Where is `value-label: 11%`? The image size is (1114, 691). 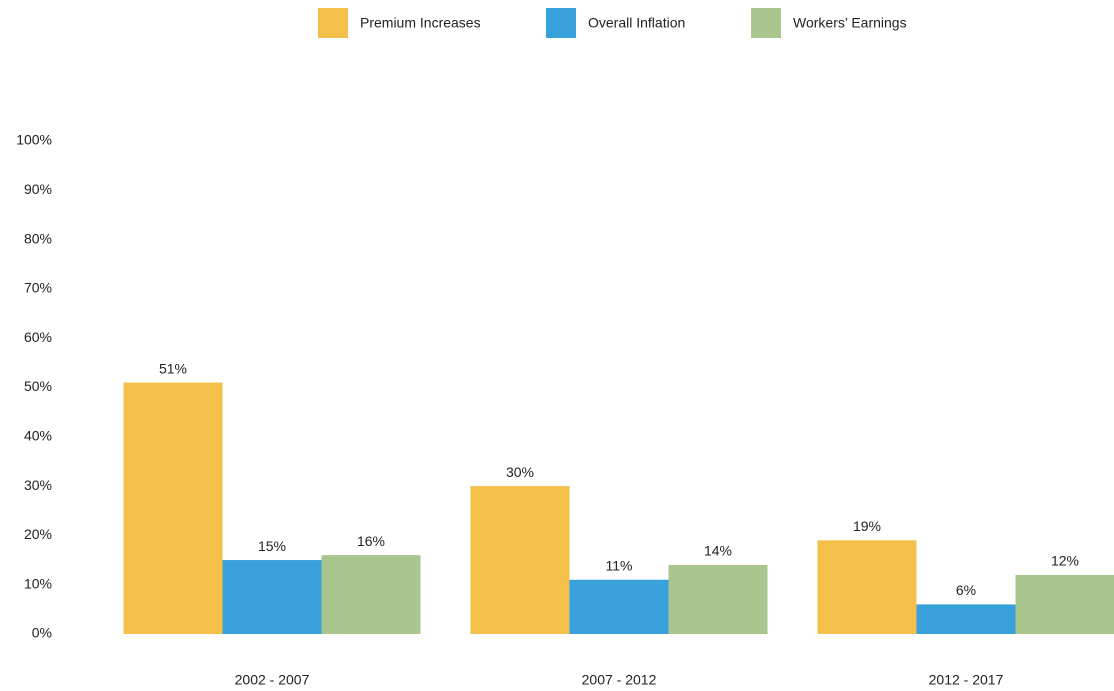 value-label: 11% is located at coordinates (619, 565).